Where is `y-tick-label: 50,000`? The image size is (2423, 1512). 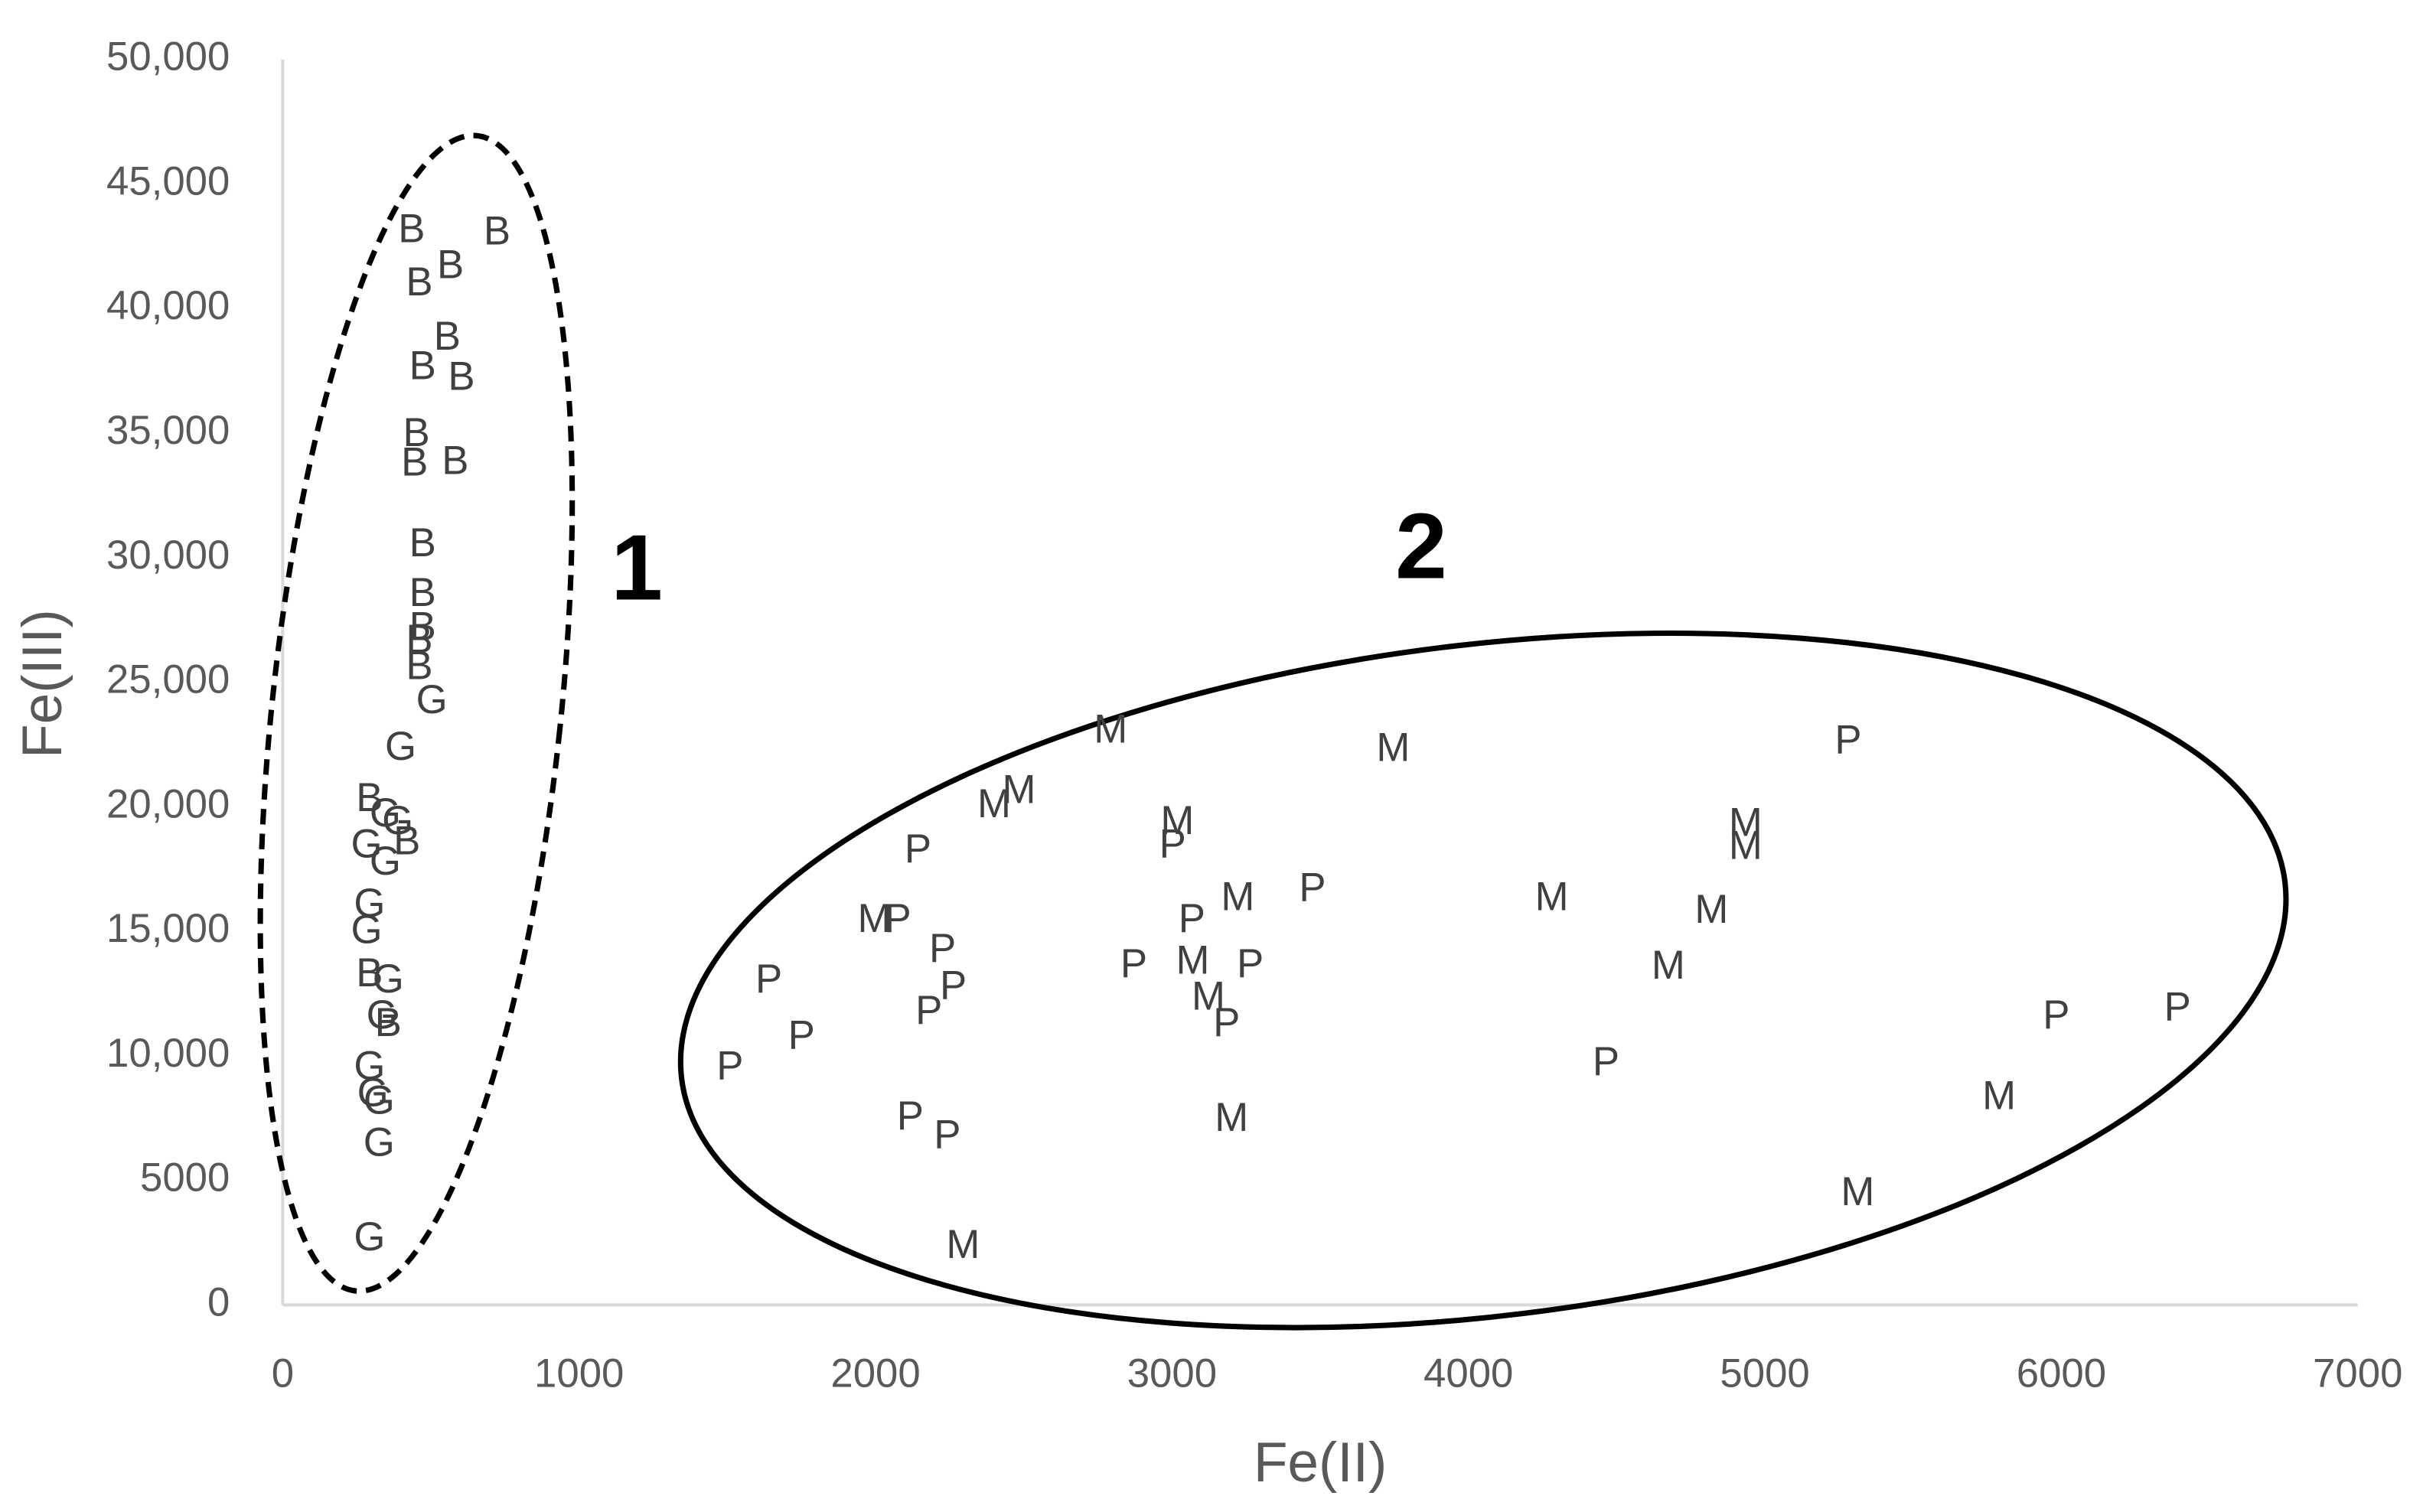
y-tick-label: 50,000 is located at coordinates (168, 57).